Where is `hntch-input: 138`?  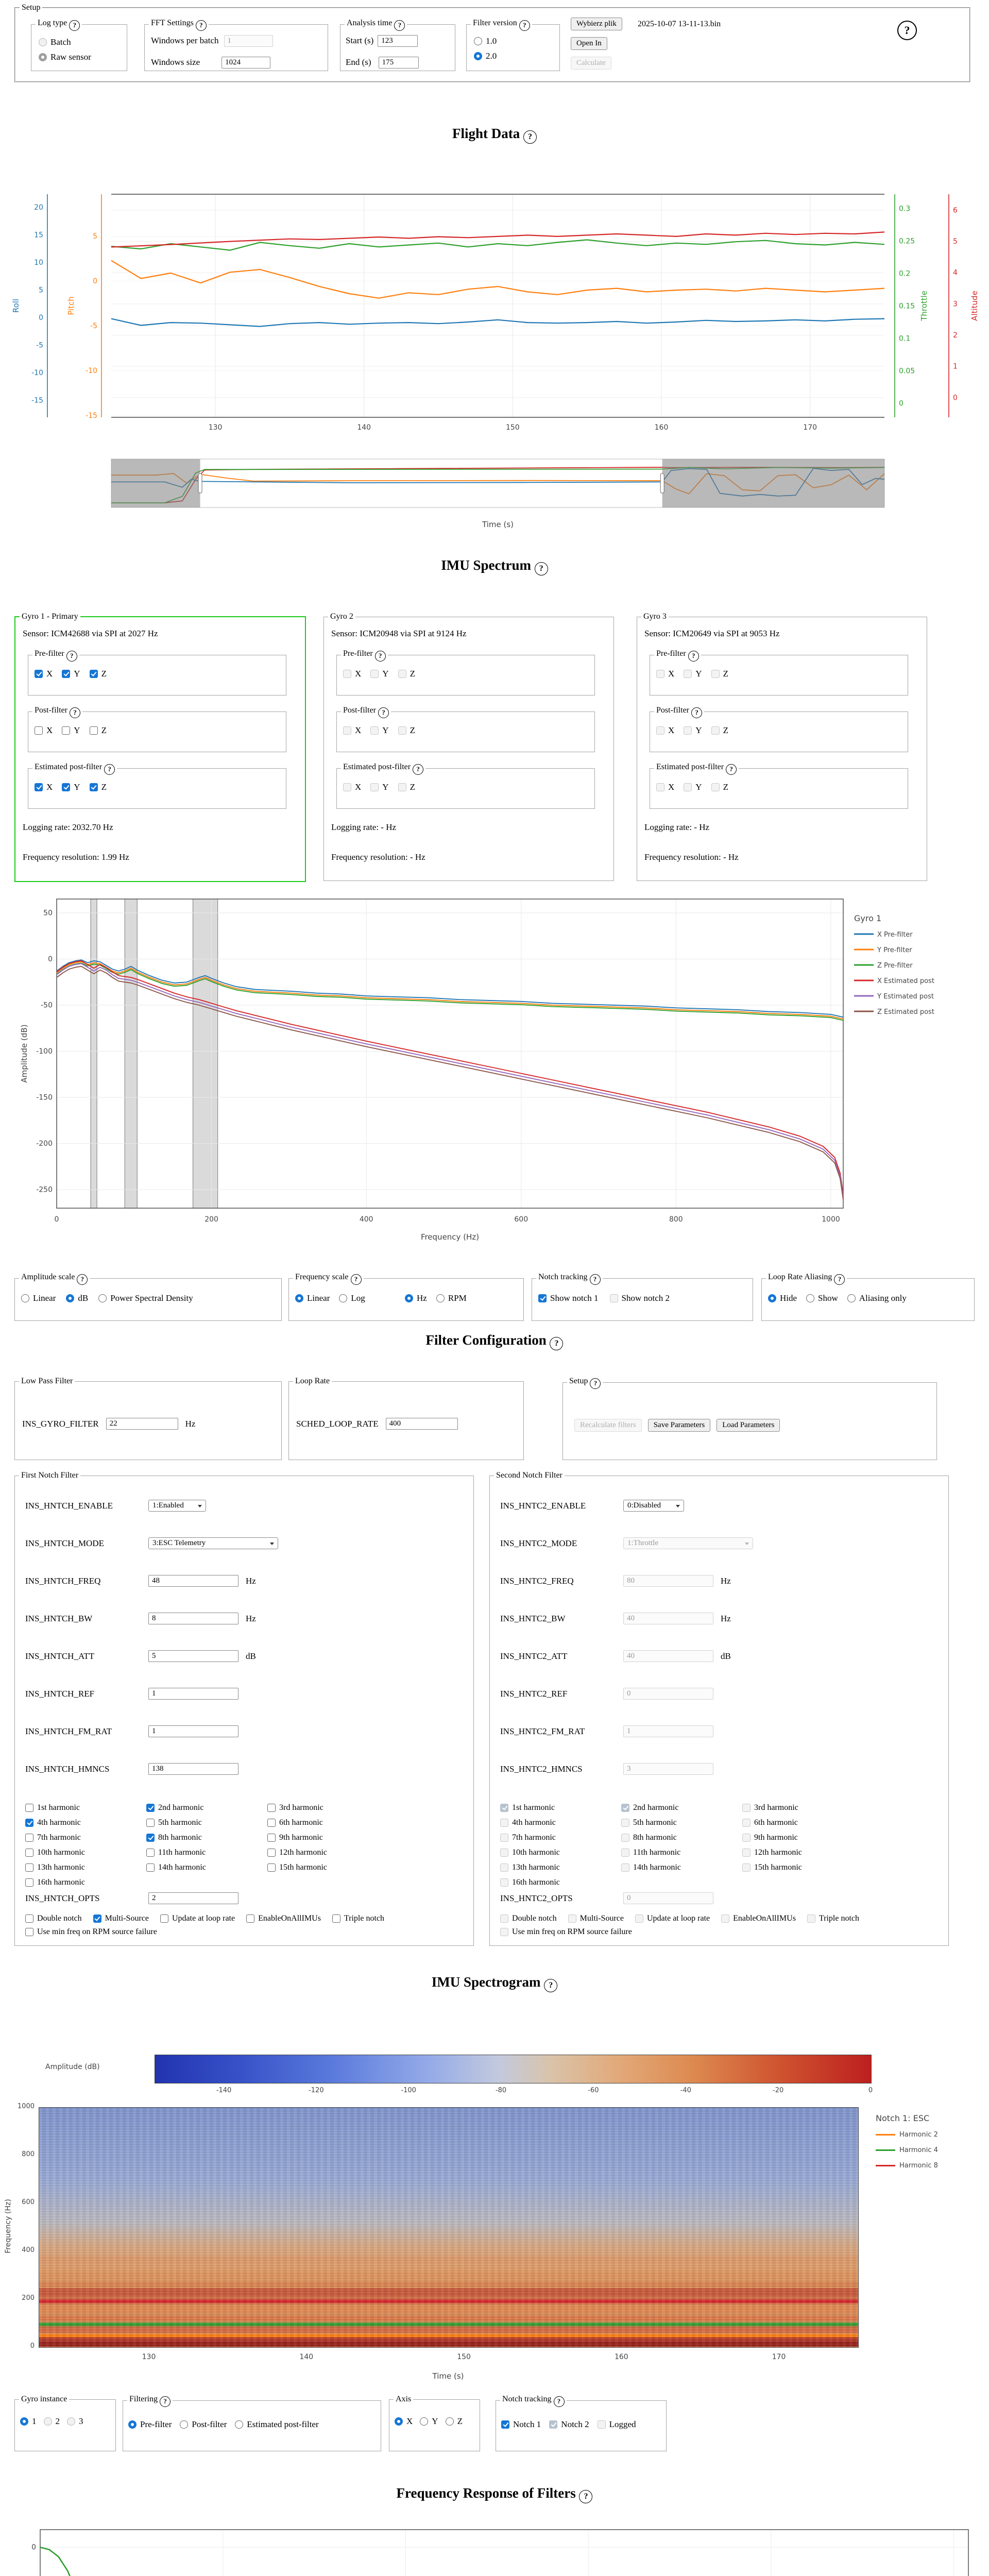
hntch-input: 138 is located at coordinates (193, 1769).